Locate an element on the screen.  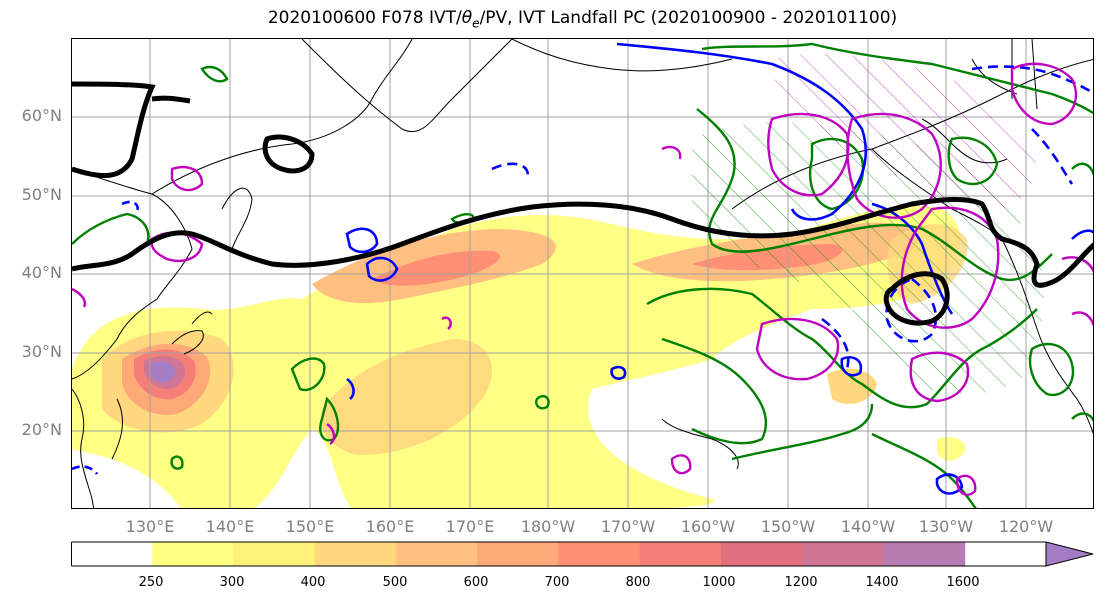
colorbar-tick: 1600 is located at coordinates (963, 582).